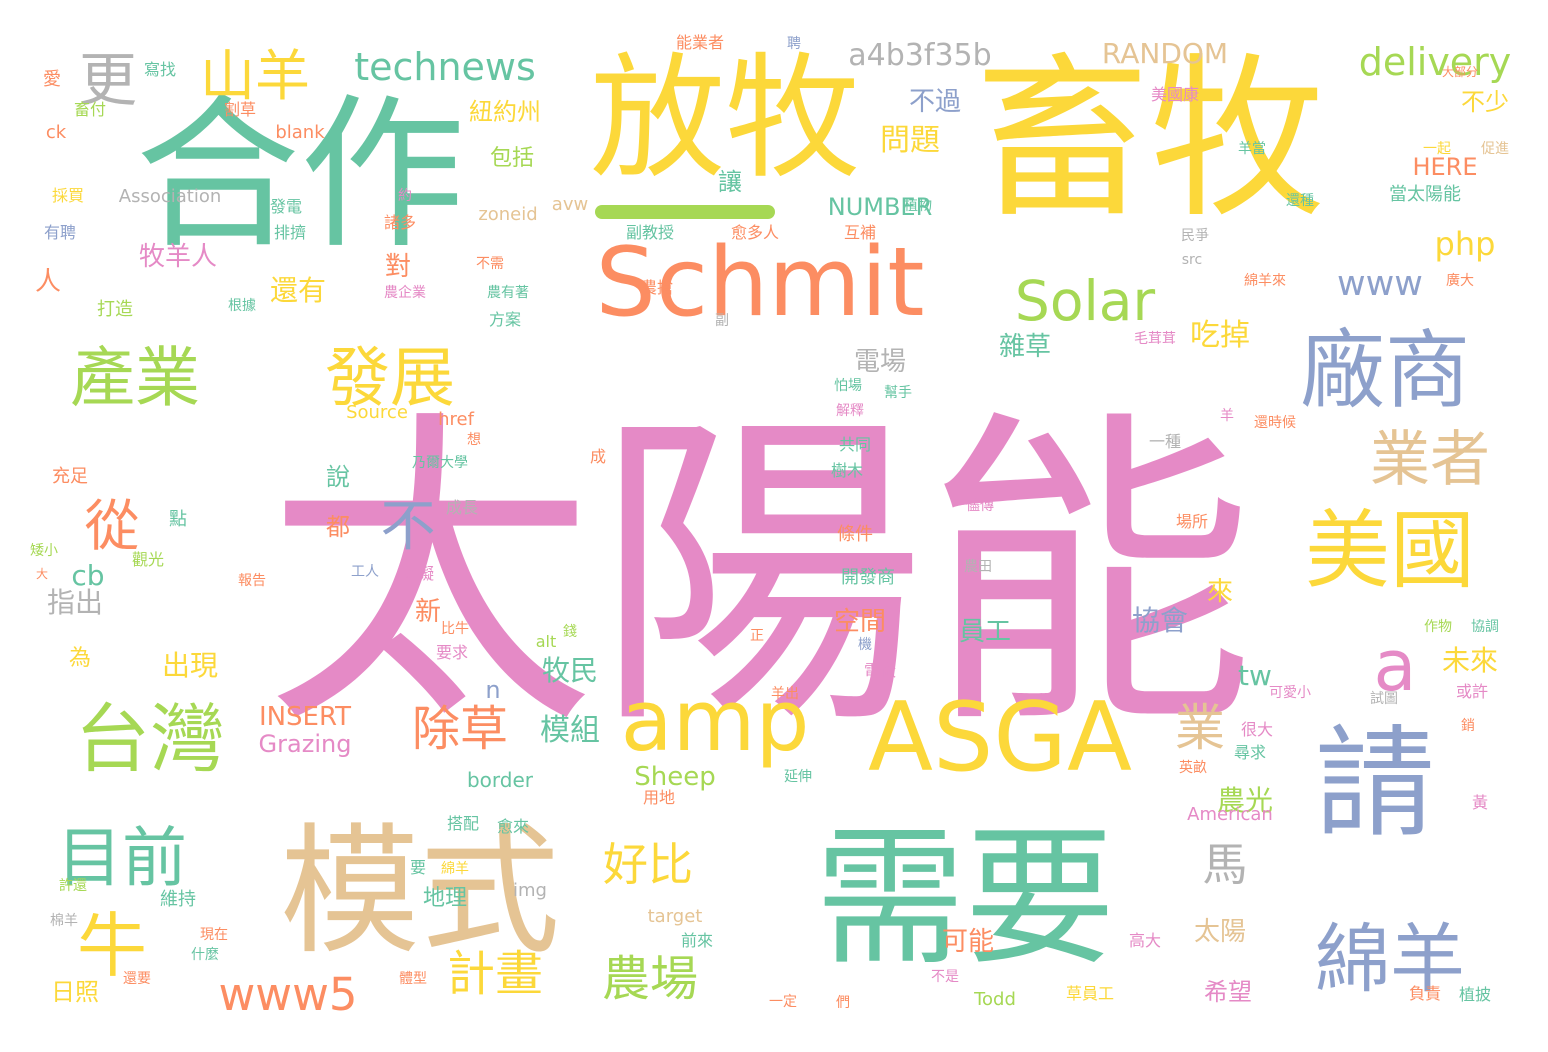 The image size is (1548, 1052). Describe the element at coordinates (115, 309) in the screenshot. I see `cloud-word: 打造` at that location.